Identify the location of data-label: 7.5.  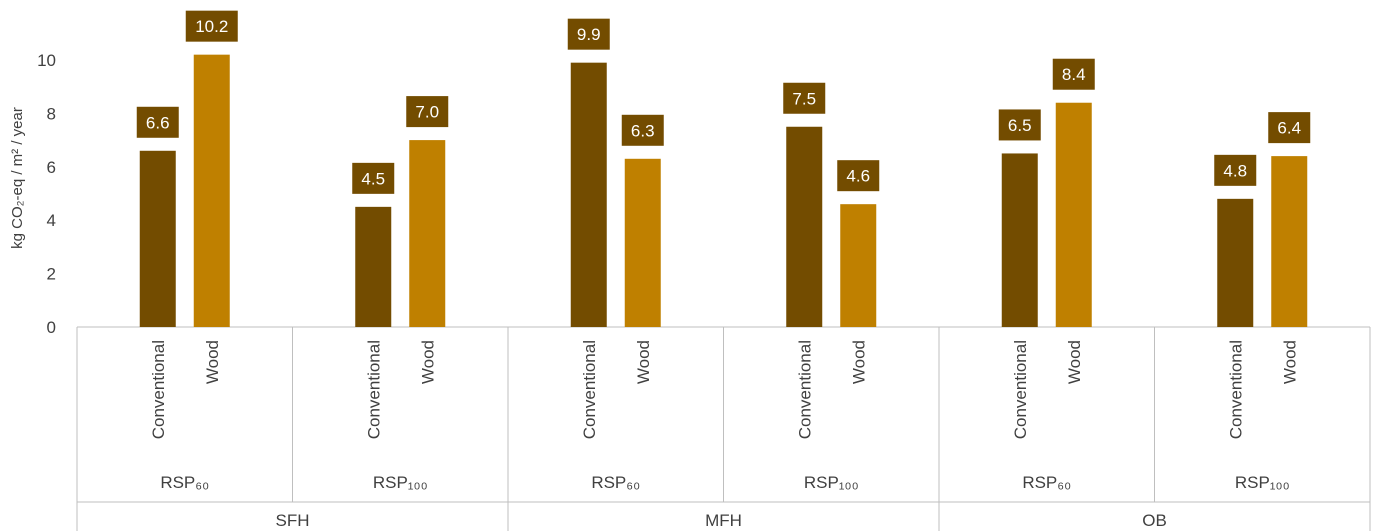
(804, 98).